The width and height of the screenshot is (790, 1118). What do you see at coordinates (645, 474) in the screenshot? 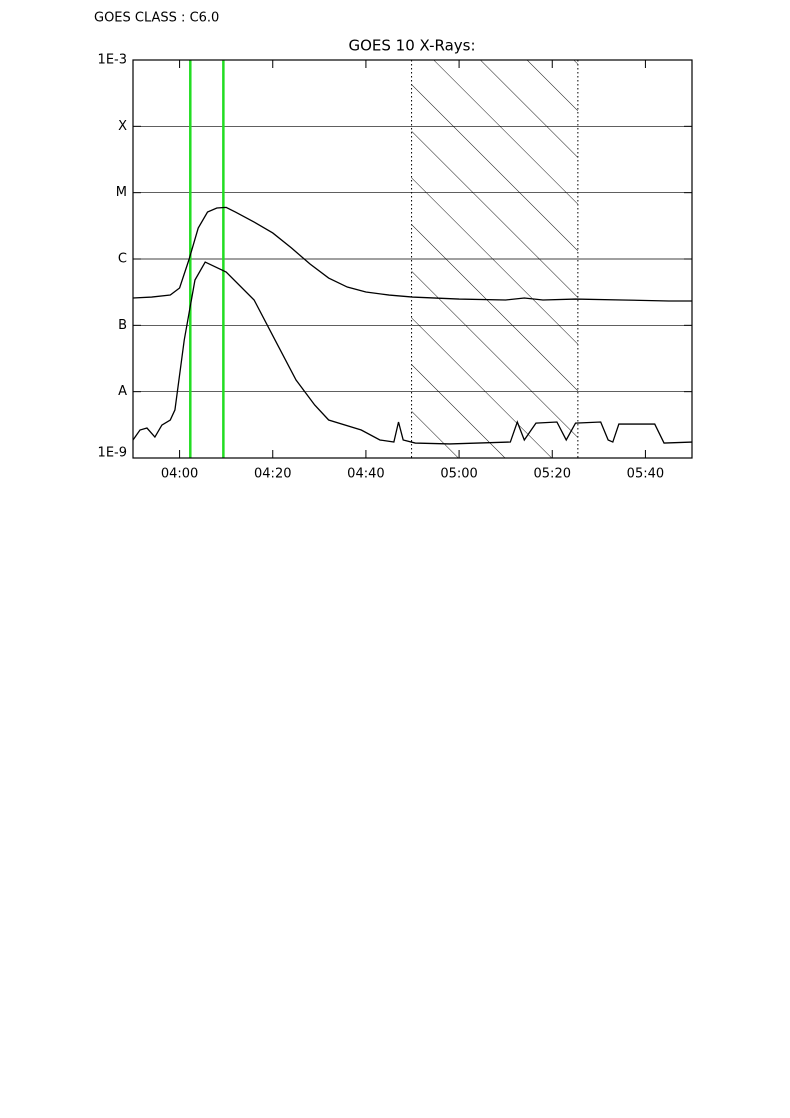
I see `x-tick-label: 05:40` at bounding box center [645, 474].